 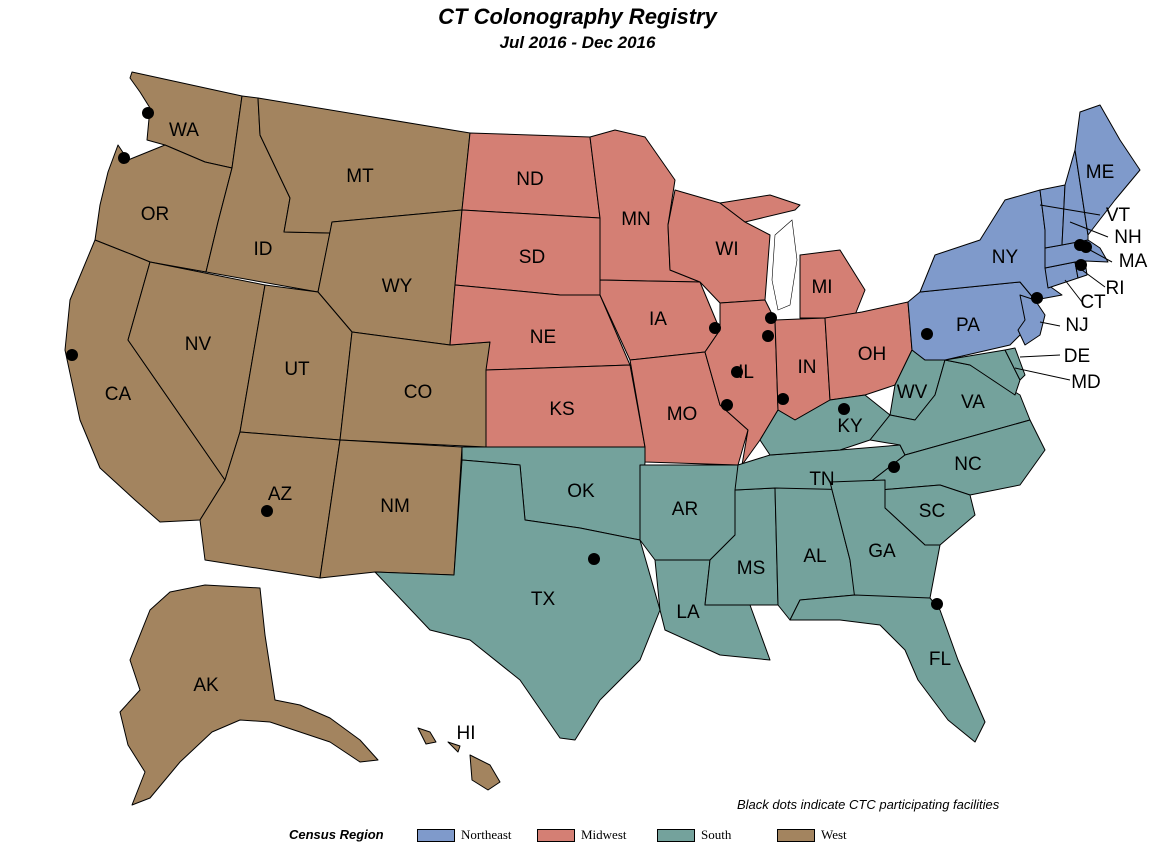 What do you see at coordinates (1075, 197) in the screenshot?
I see `state-nh` at bounding box center [1075, 197].